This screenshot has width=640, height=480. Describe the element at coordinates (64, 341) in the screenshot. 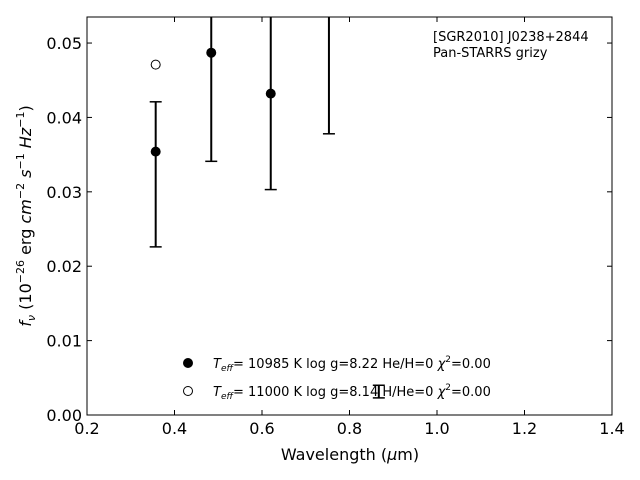

I see `y-tick-label: 0.01` at that location.